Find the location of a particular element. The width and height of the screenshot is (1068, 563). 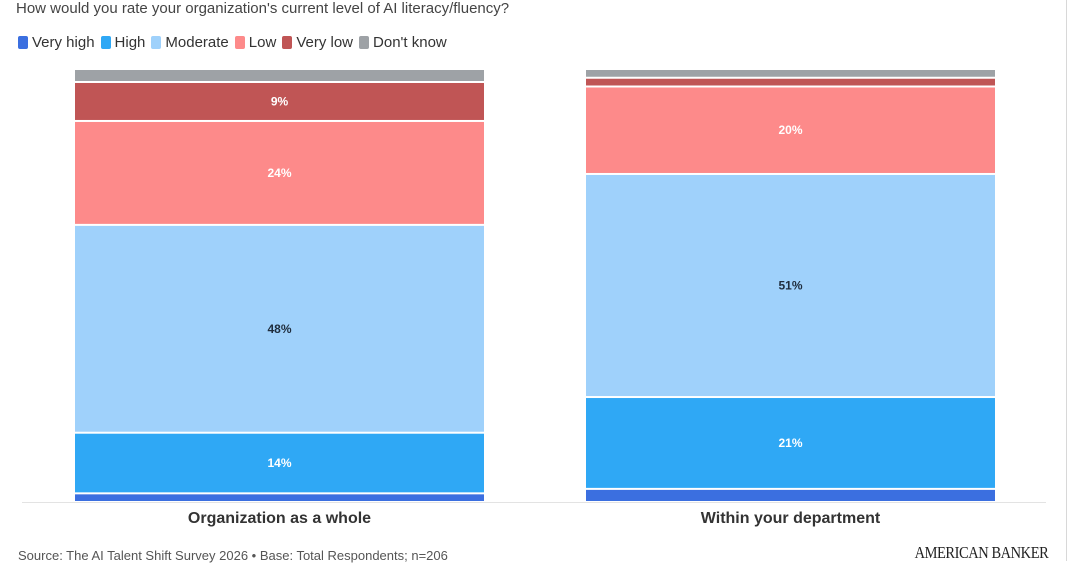

bar-segment-organization-as-a-whole-high is located at coordinates (279, 463).